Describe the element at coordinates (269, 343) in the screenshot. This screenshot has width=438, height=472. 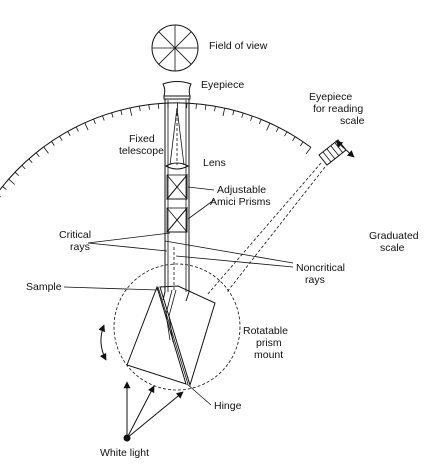
I see `rotatable-mount-label-line2: prism` at that location.